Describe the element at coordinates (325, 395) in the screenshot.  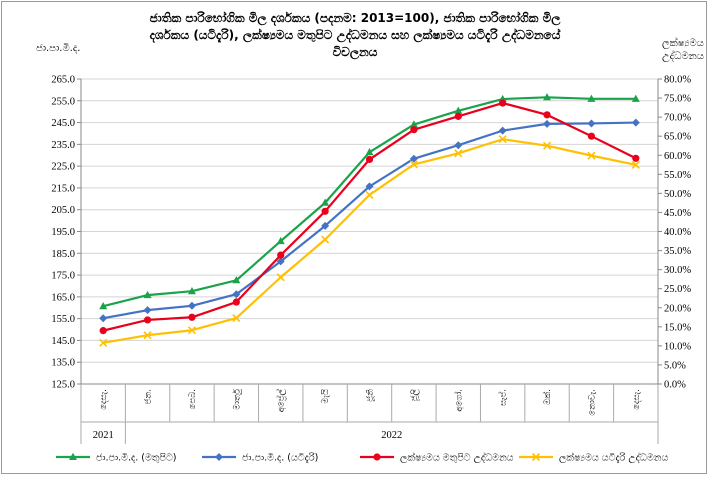
I see `x-category-label: මැයි` at that location.